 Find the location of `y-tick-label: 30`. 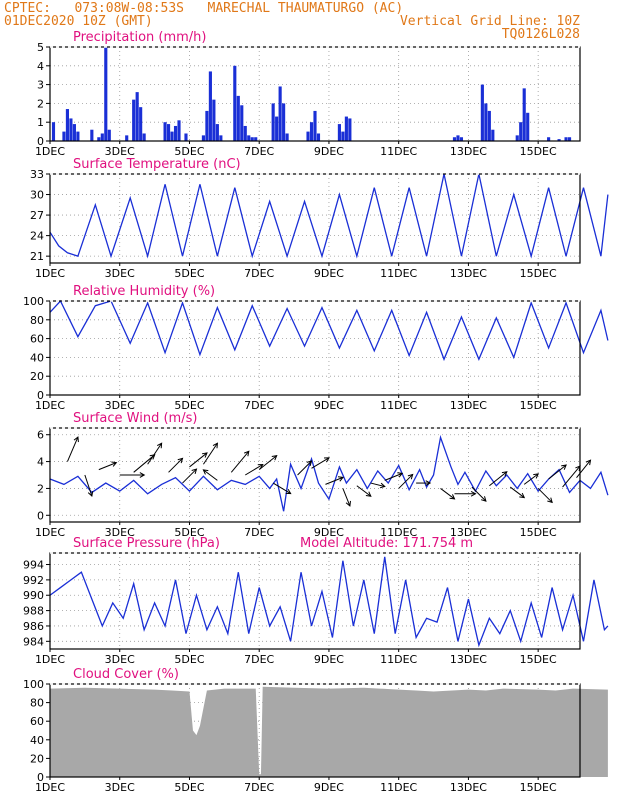

y-tick-label: 30 is located at coordinates (37, 195).